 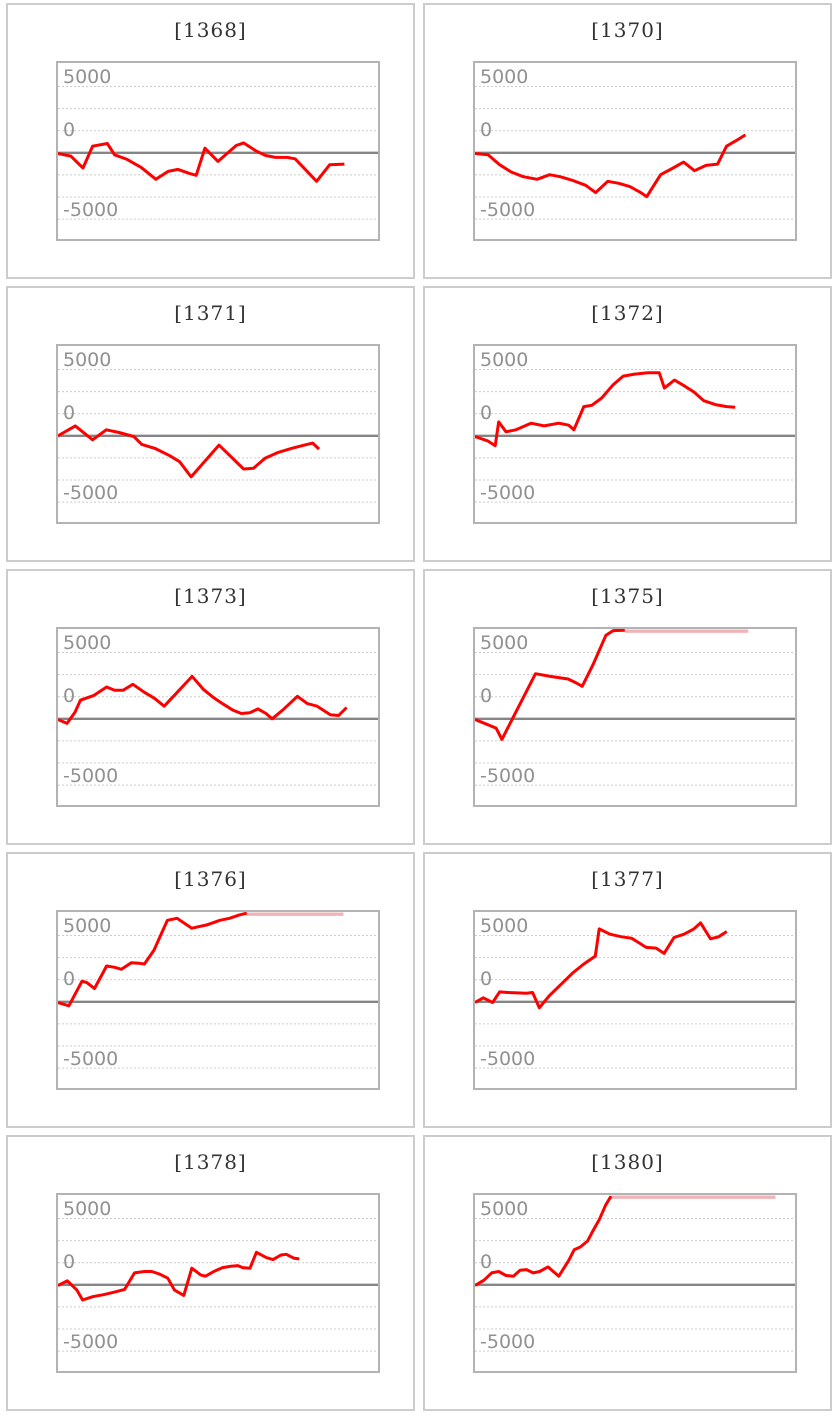 I want to click on chart-title: [1373], so click(x=210, y=596).